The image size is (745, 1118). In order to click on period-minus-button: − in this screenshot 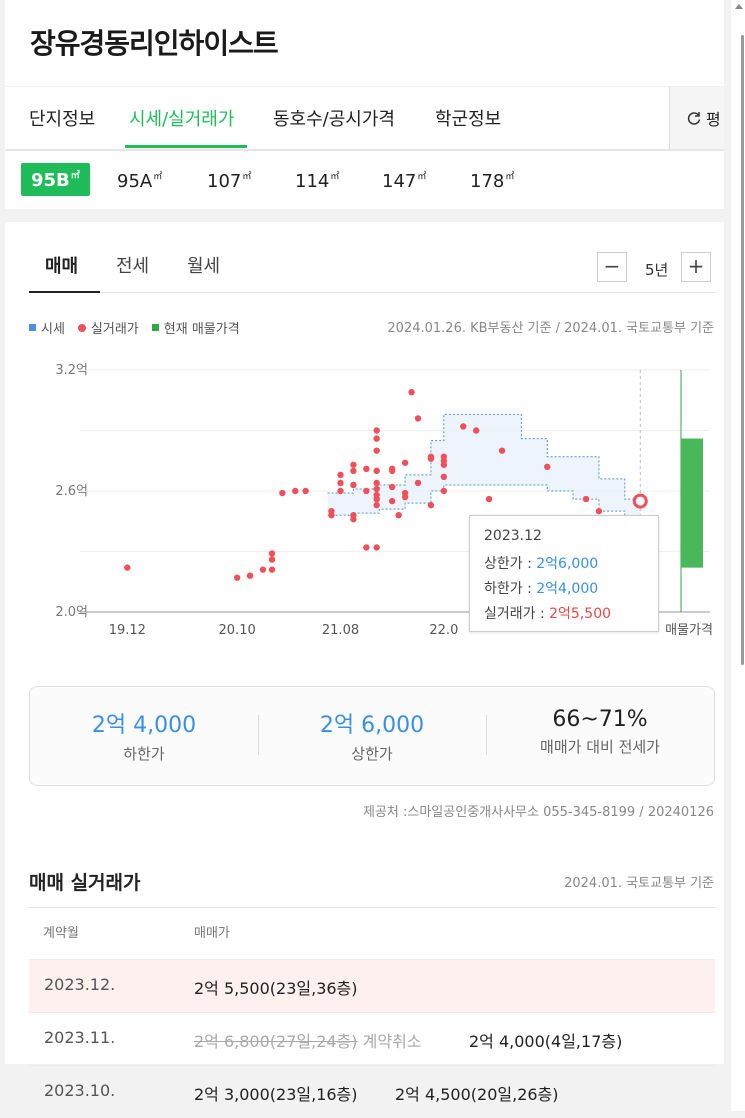, I will do `click(612, 267)`.